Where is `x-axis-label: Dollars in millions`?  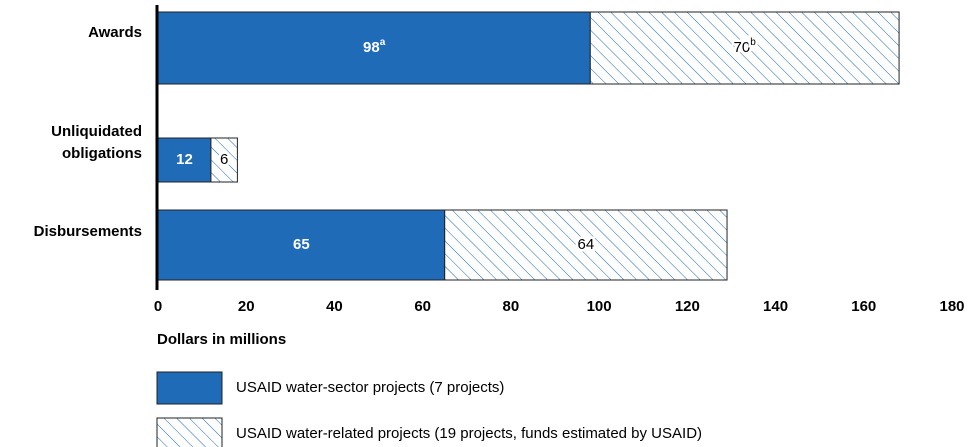 x-axis-label: Dollars in millions is located at coordinates (221, 339).